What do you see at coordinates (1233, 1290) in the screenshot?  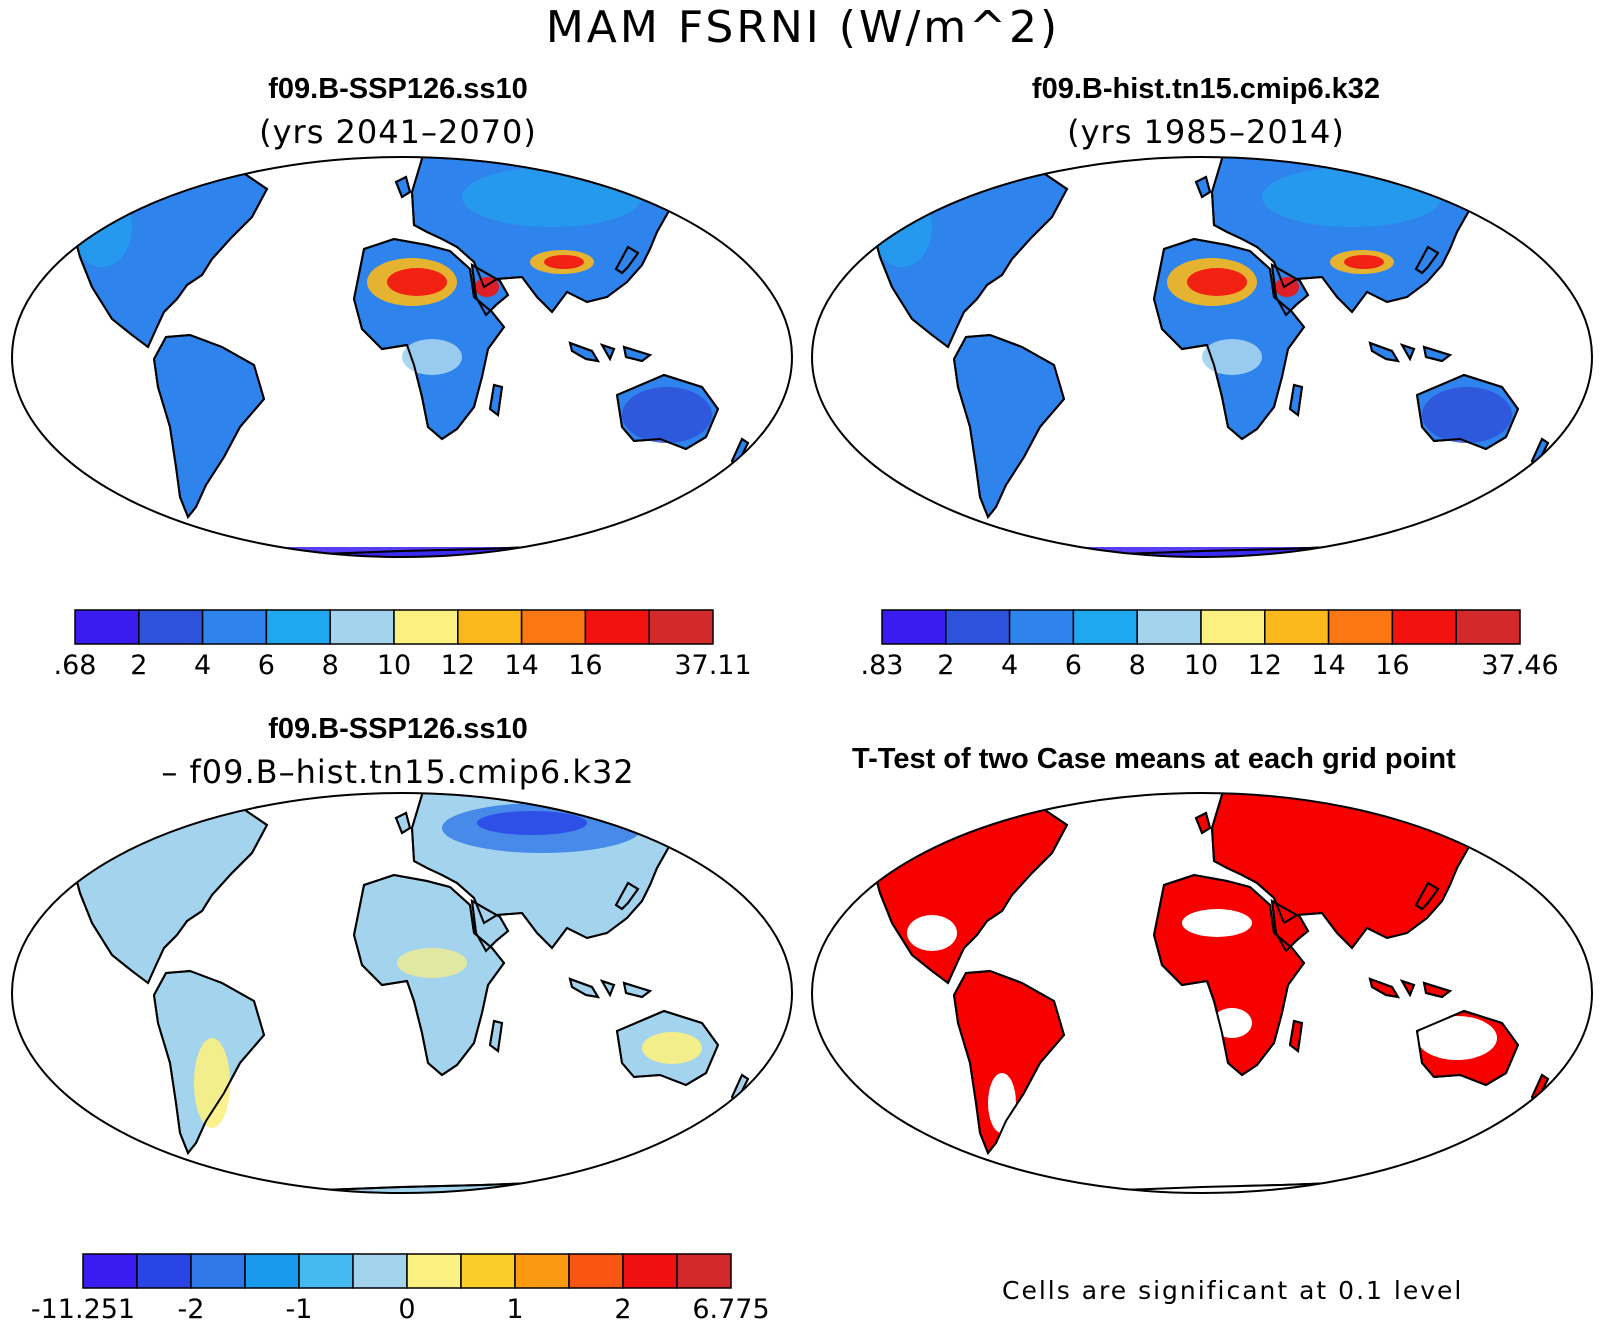 I see `significance-footnote: Cells are significant at 0.1 level` at bounding box center [1233, 1290].